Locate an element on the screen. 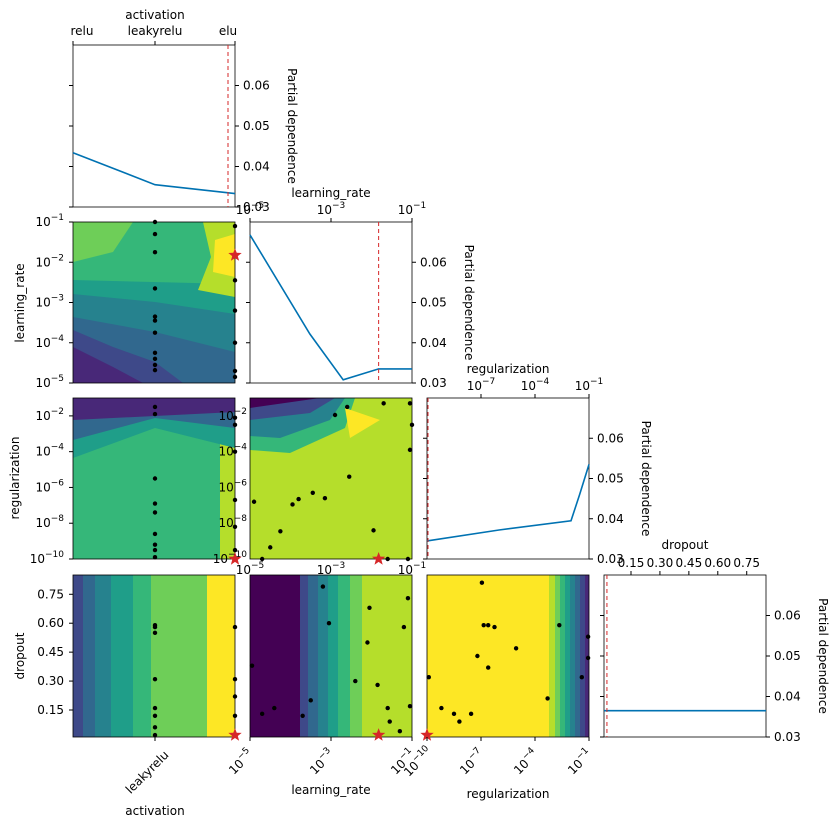  x-axis-label-learning-rate: learning_rate is located at coordinates (330, 790).